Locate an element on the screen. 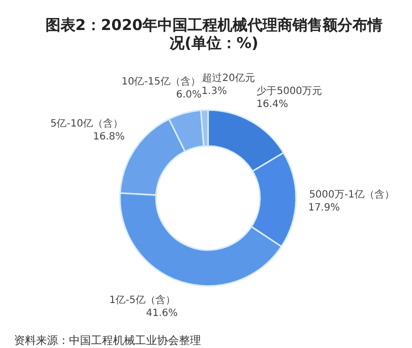  text: 资料来源：中国工程机械工业协会整理 is located at coordinates (107, 340).